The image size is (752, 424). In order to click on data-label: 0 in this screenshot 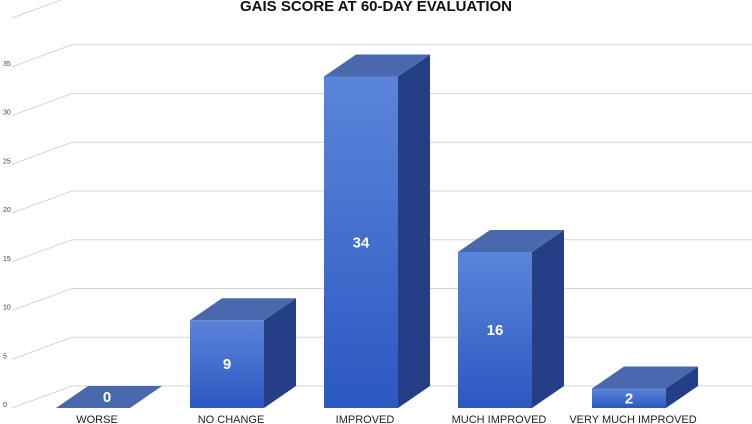, I will do `click(107, 397)`.